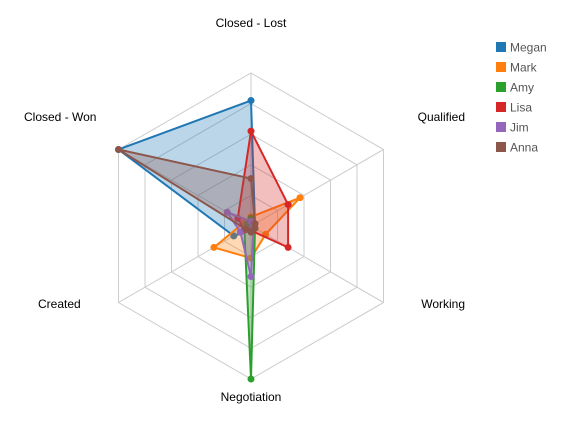  What do you see at coordinates (501, 47) in the screenshot?
I see `legend-swatch-megan` at bounding box center [501, 47].